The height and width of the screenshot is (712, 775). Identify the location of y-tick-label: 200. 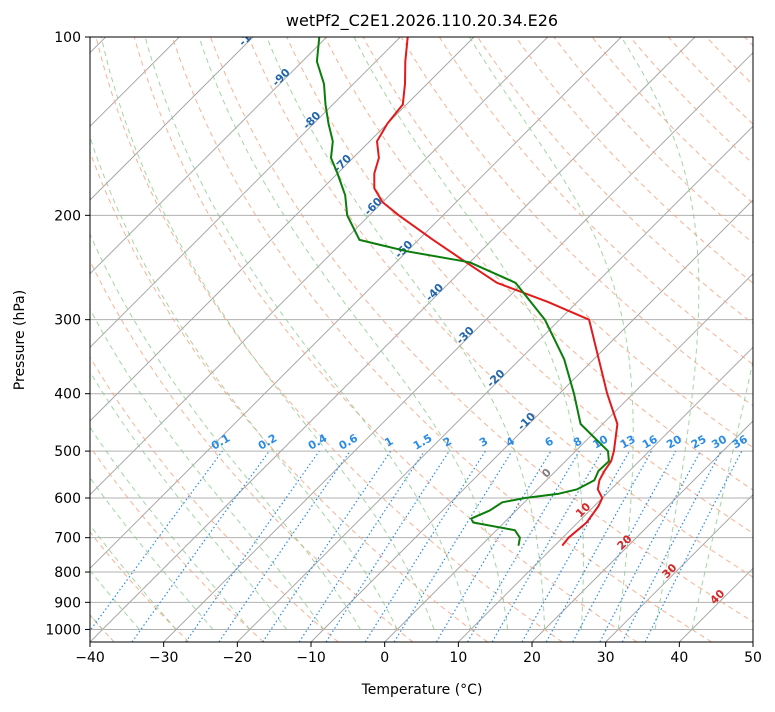
(67, 216).